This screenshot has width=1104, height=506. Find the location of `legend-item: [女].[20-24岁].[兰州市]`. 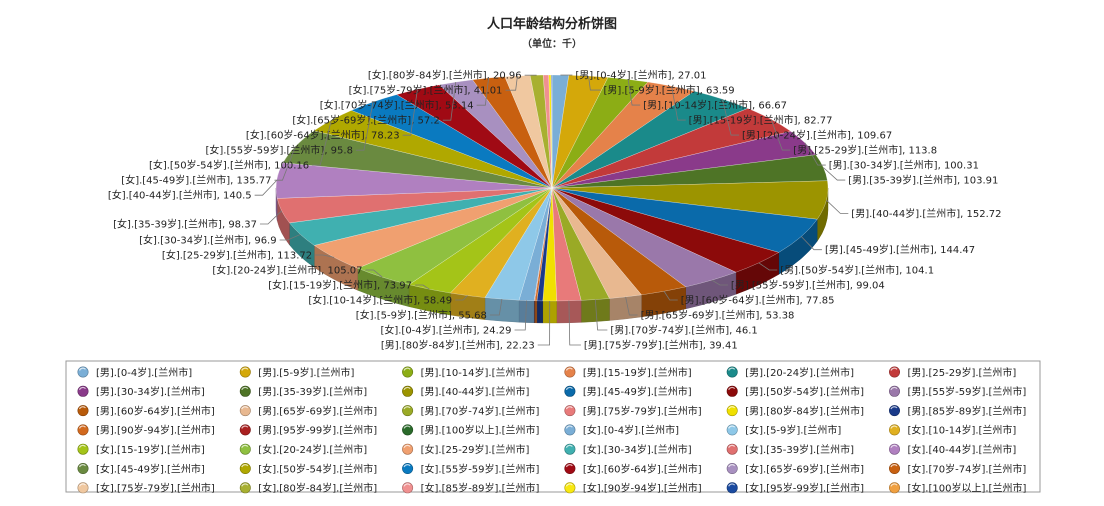

legend-item: [女].[20-24岁].[兰州市] is located at coordinates (303, 449).